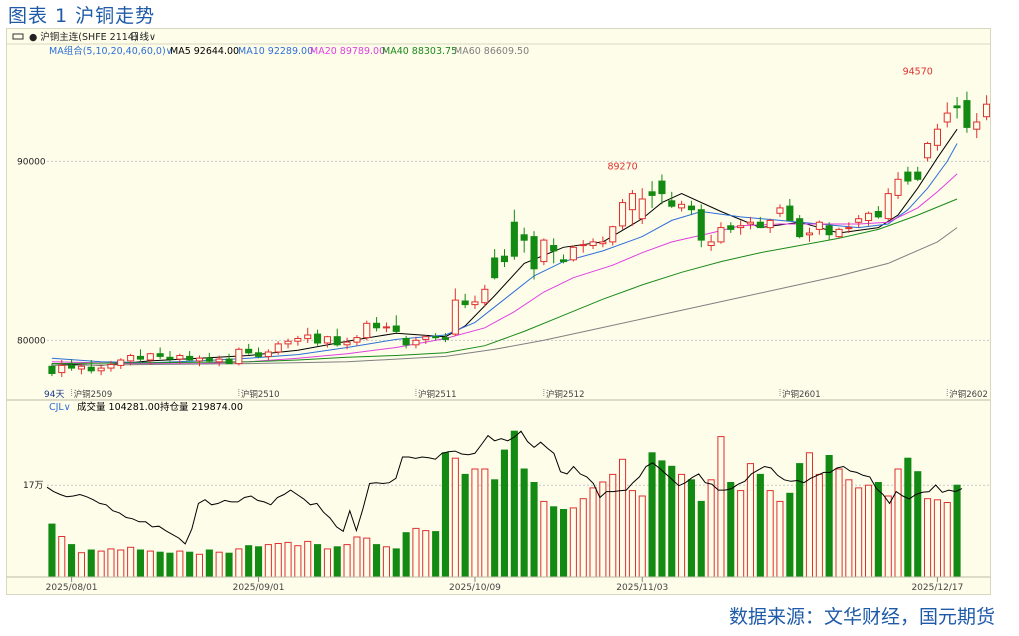  What do you see at coordinates (60, 407) in the screenshot?
I see `cjl-label: CJL∨` at bounding box center [60, 407].